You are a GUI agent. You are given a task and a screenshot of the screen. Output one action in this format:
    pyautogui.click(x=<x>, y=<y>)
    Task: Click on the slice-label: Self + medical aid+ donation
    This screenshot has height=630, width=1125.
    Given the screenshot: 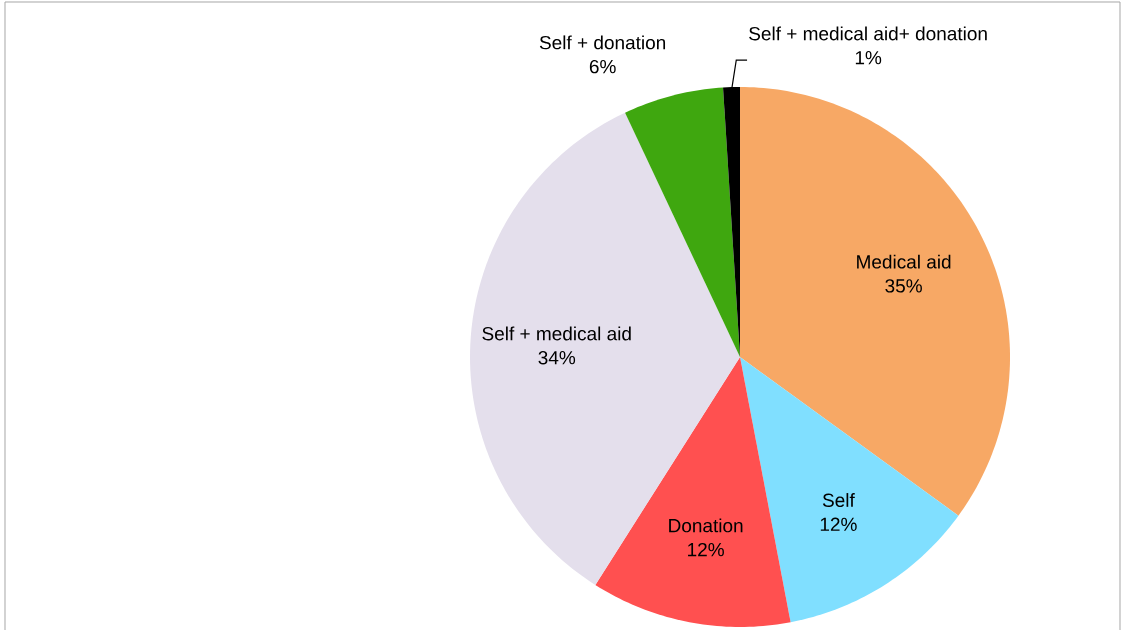 What is the action you would take?
    pyautogui.click(x=868, y=33)
    